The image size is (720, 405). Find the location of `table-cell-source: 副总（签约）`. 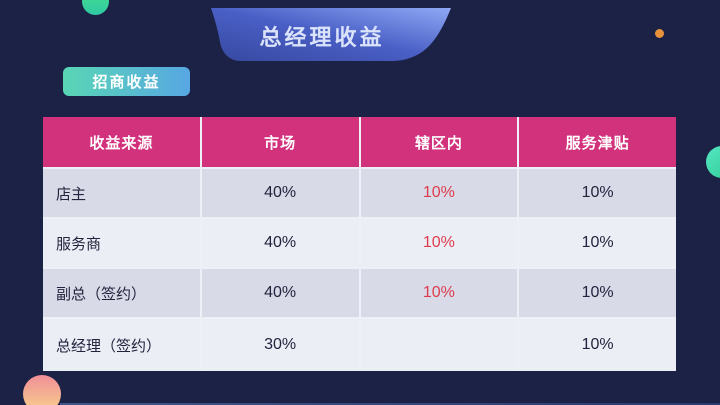

table-cell-source: 副总（签约） is located at coordinates (121, 293).